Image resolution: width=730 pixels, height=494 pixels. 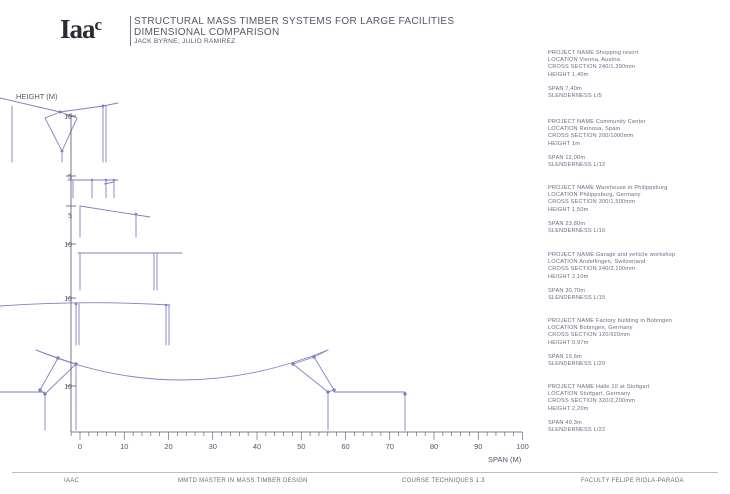 I want to click on x-tick-label: 50, so click(x=301, y=446).